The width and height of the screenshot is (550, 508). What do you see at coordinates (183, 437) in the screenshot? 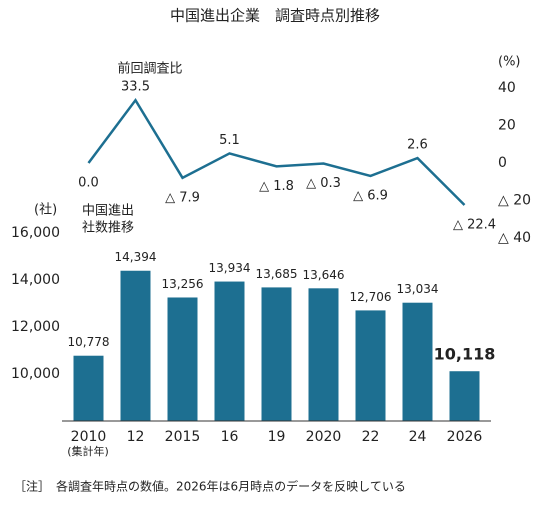
I see `x-tick-label: 2015` at bounding box center [183, 437].